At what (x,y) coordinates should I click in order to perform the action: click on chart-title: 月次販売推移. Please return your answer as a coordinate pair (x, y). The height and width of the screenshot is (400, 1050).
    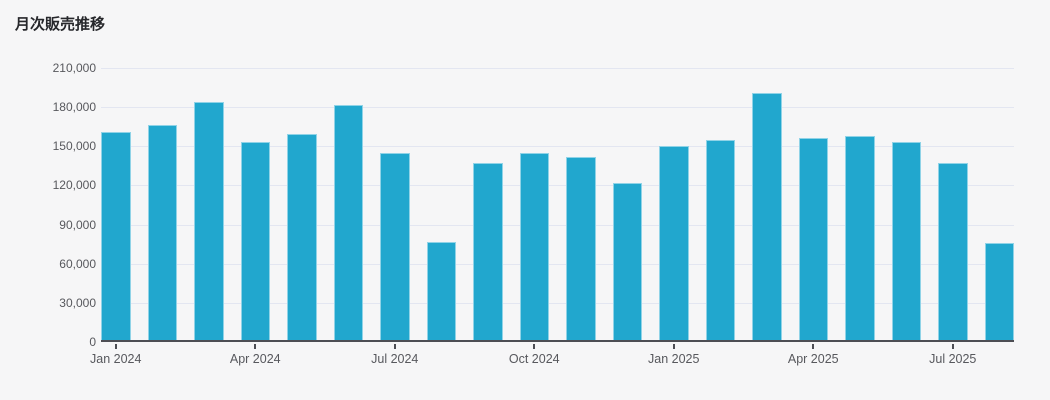
    Looking at the image, I should click on (60, 24).